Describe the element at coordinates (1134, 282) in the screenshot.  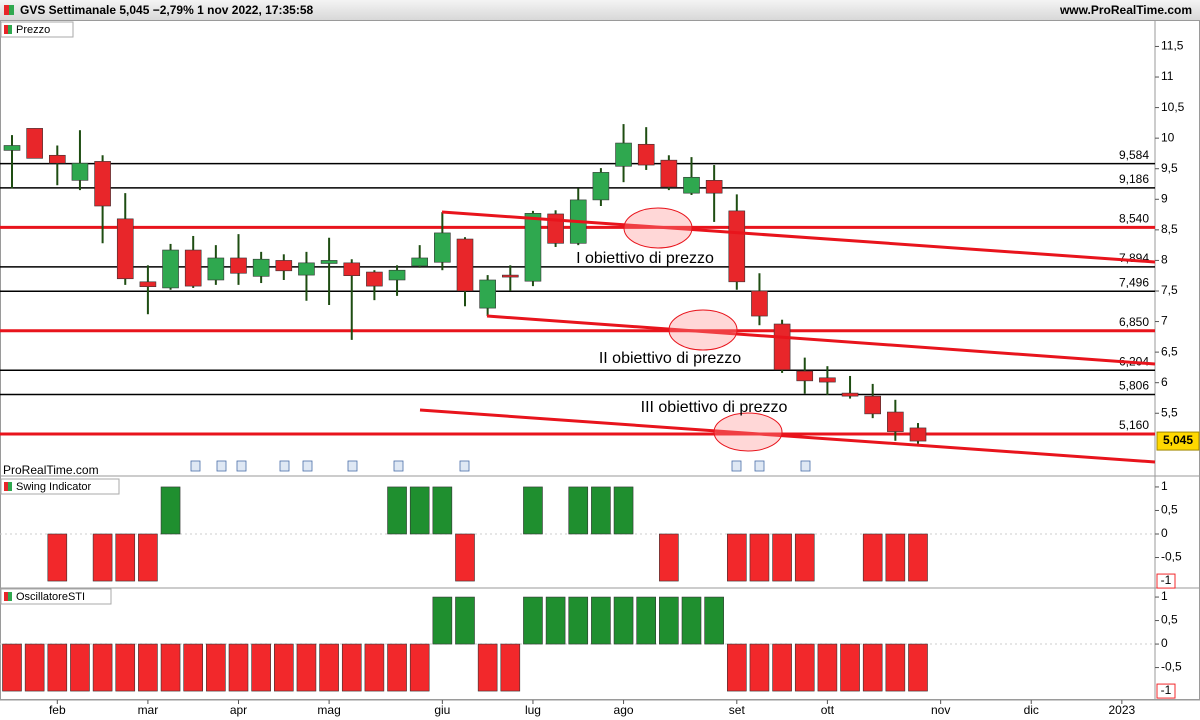
I see `level-label: 7,496` at that location.